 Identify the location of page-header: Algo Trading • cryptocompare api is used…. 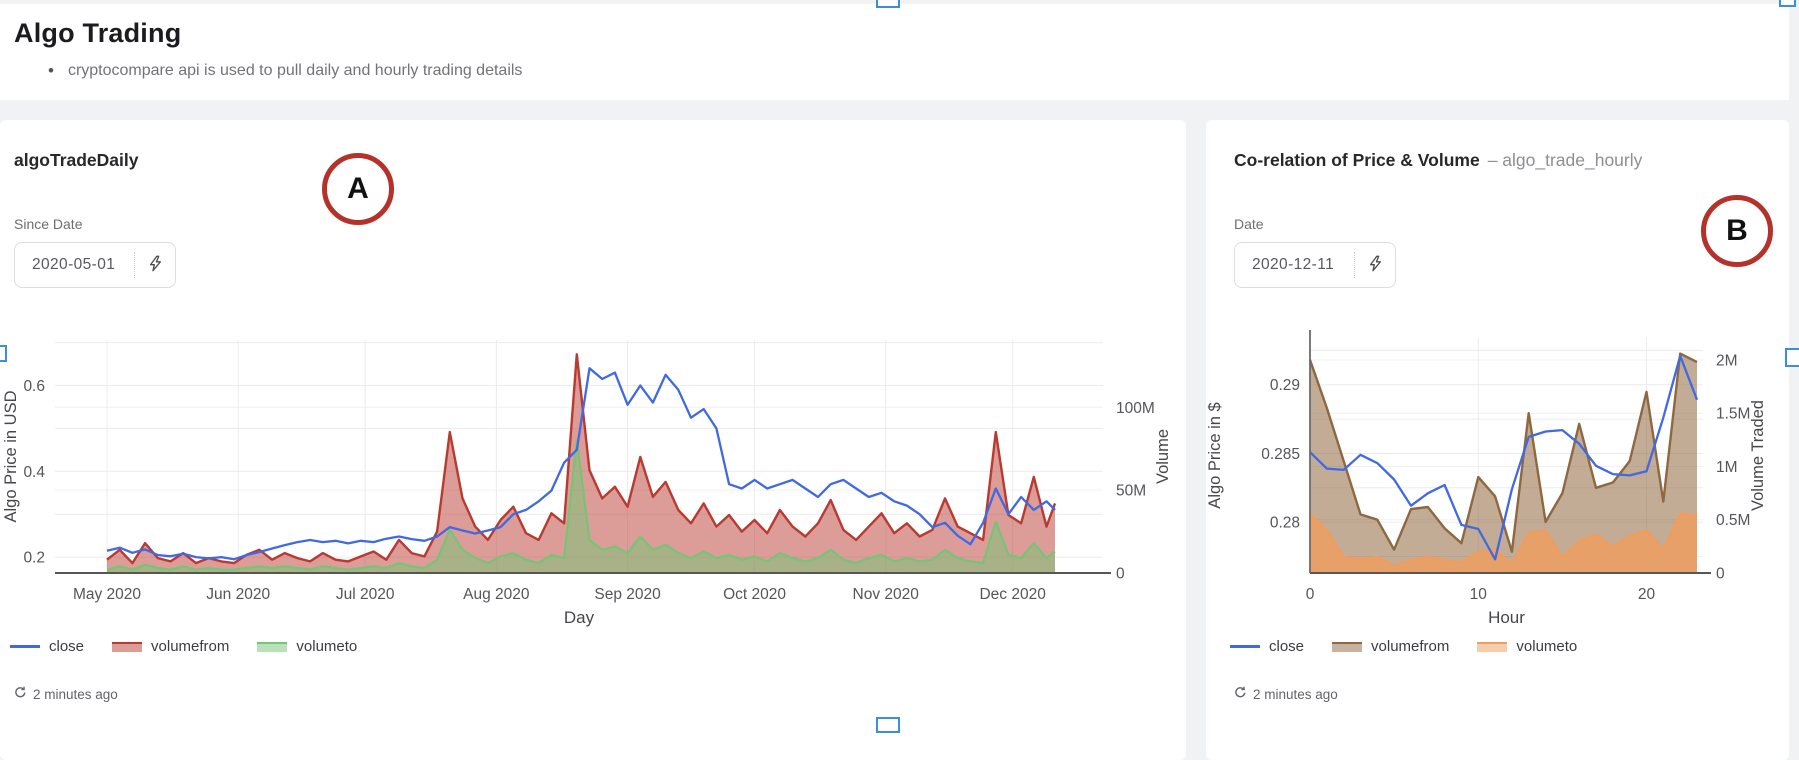
(894, 52).